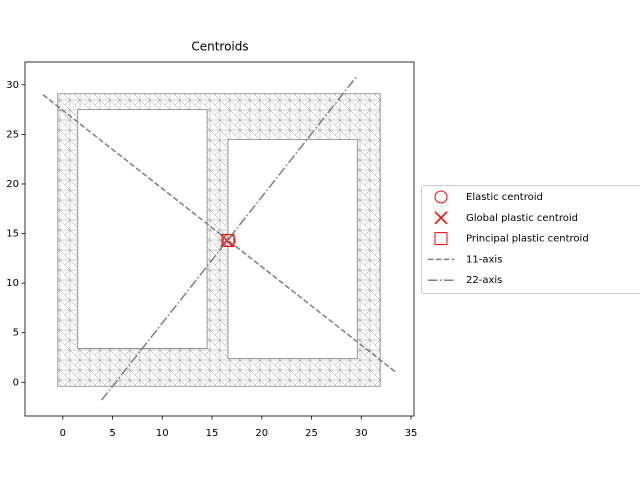 Image resolution: width=640 pixels, height=480 pixels. What do you see at coordinates (361, 433) in the screenshot?
I see `x-tick-label: 30` at bounding box center [361, 433].